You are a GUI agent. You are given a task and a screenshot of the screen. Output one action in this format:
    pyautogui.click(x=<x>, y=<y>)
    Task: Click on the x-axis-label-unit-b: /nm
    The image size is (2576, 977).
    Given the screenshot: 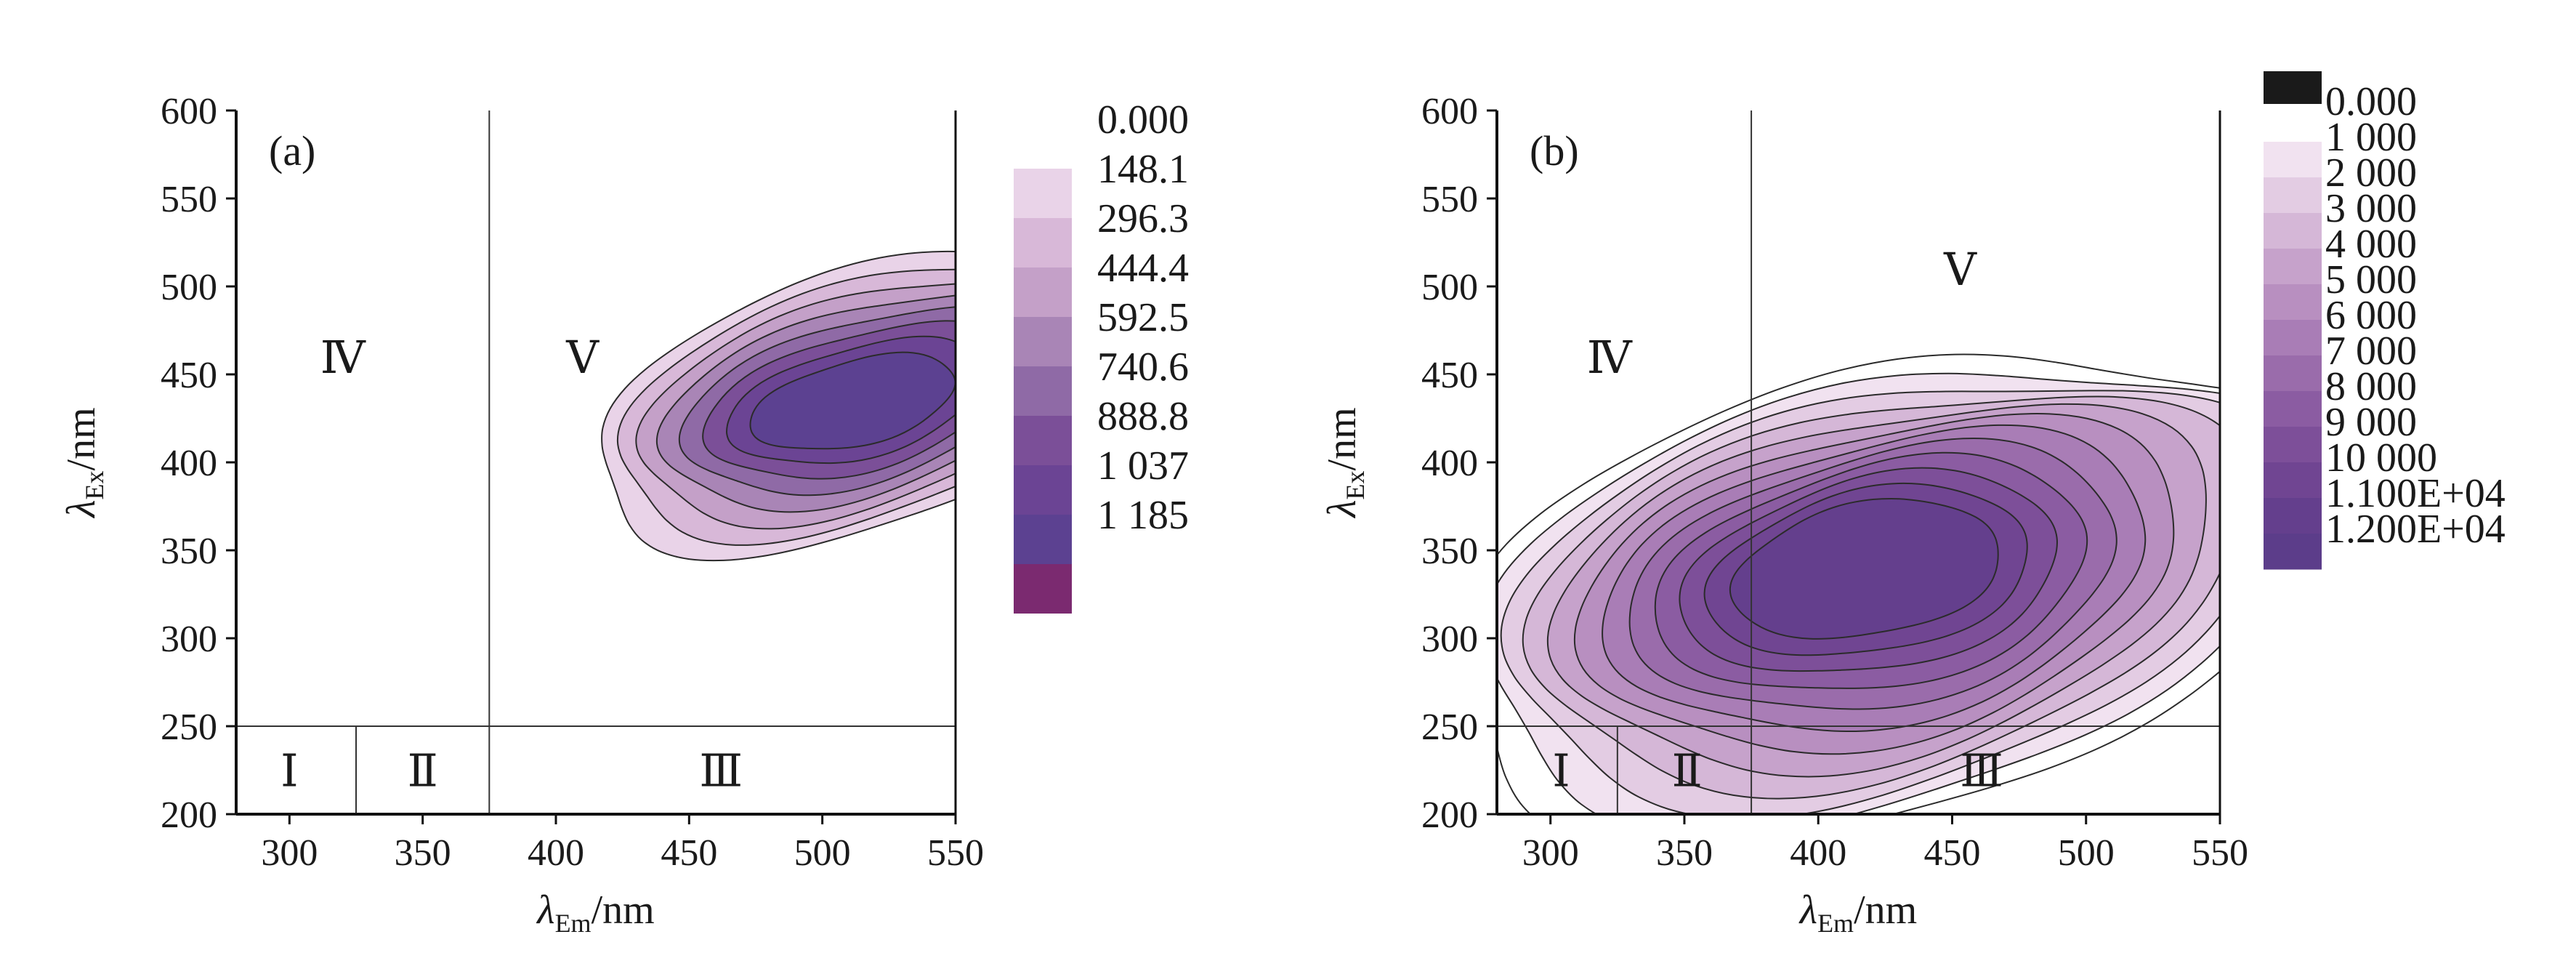 What is the action you would take?
    pyautogui.click(x=1886, y=911)
    